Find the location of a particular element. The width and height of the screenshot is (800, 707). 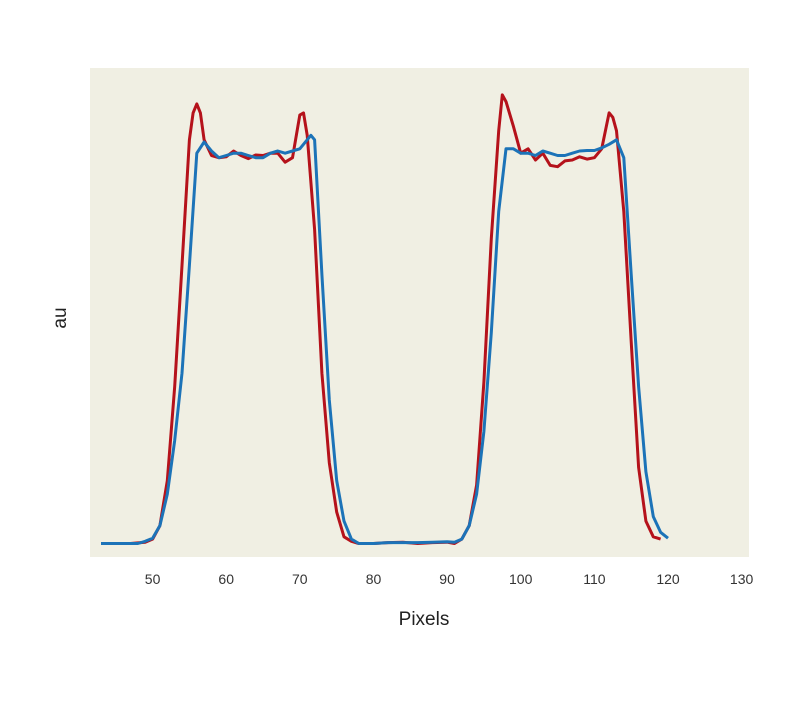

x-axis-title: Pixels is located at coordinates (424, 619).